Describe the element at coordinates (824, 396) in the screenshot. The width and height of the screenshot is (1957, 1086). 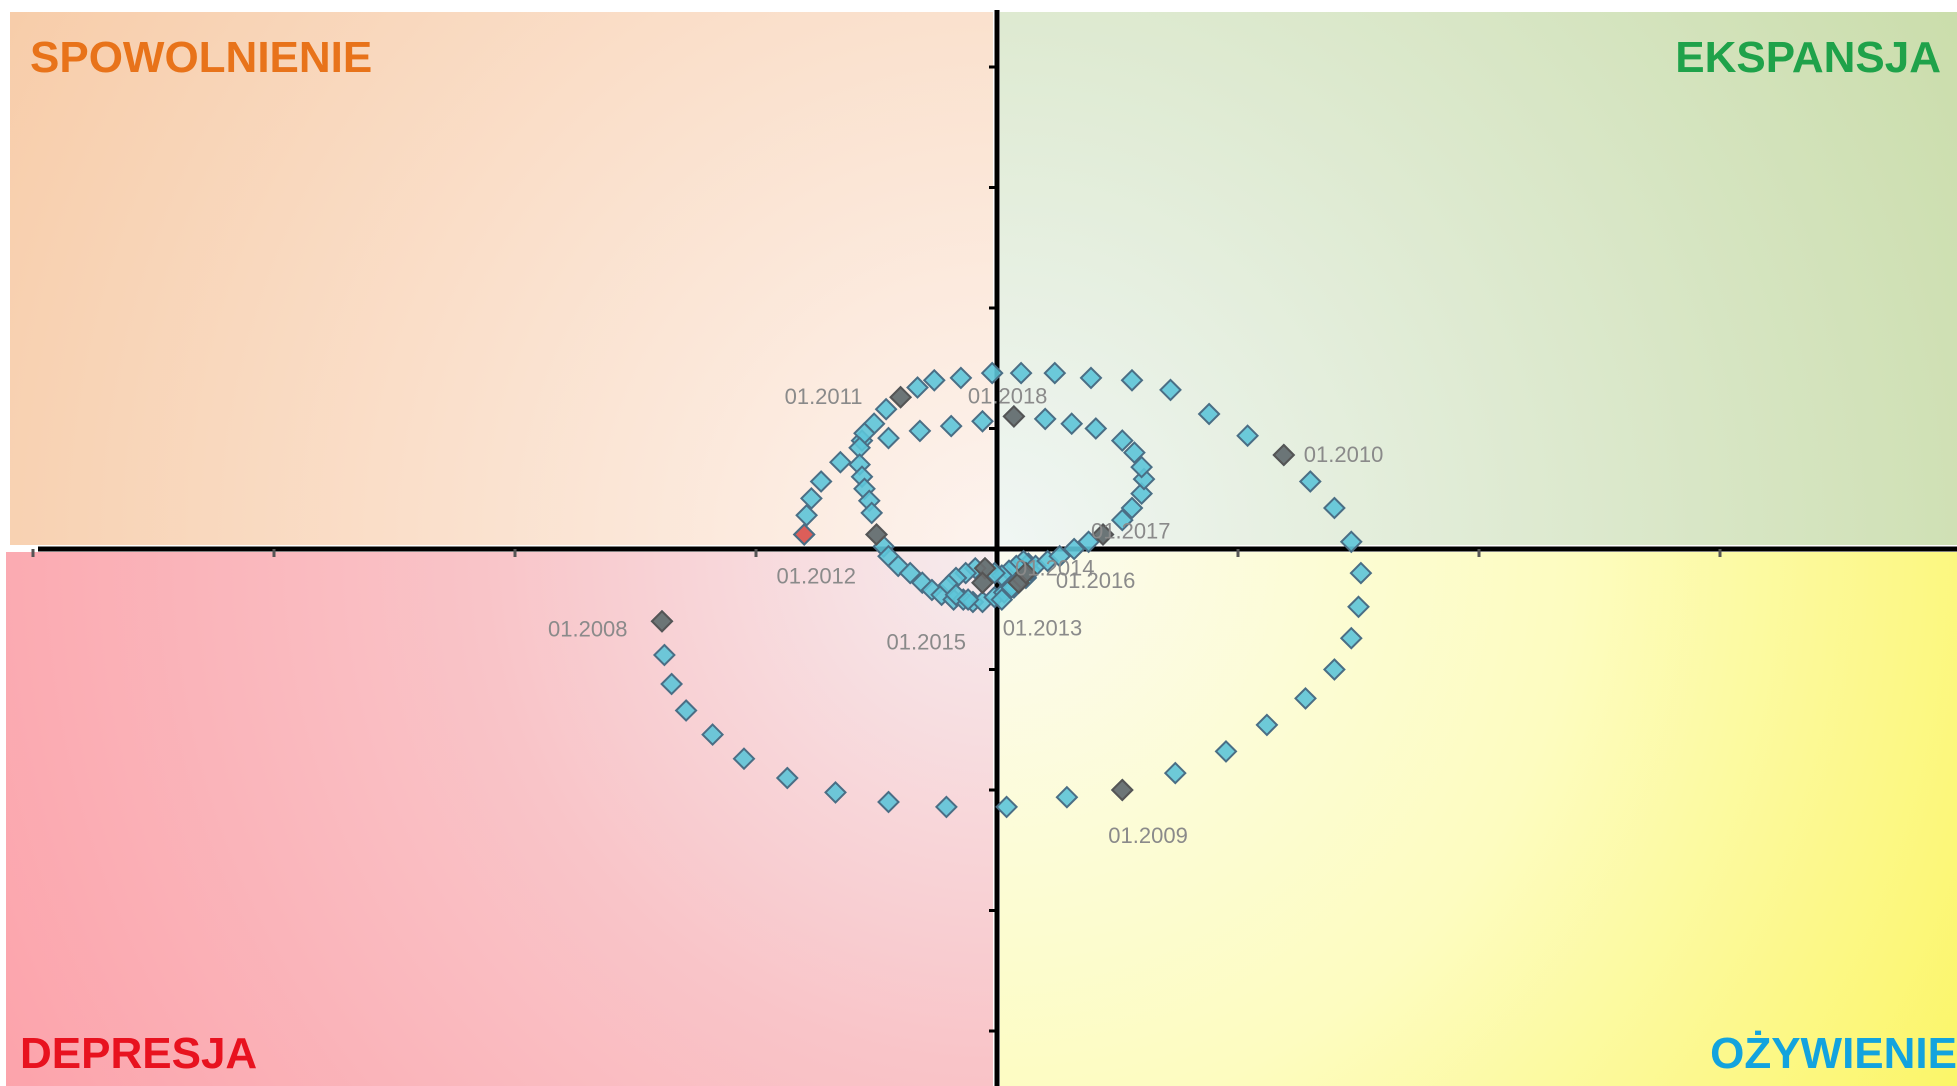
I see `data-label: 01.2011` at that location.